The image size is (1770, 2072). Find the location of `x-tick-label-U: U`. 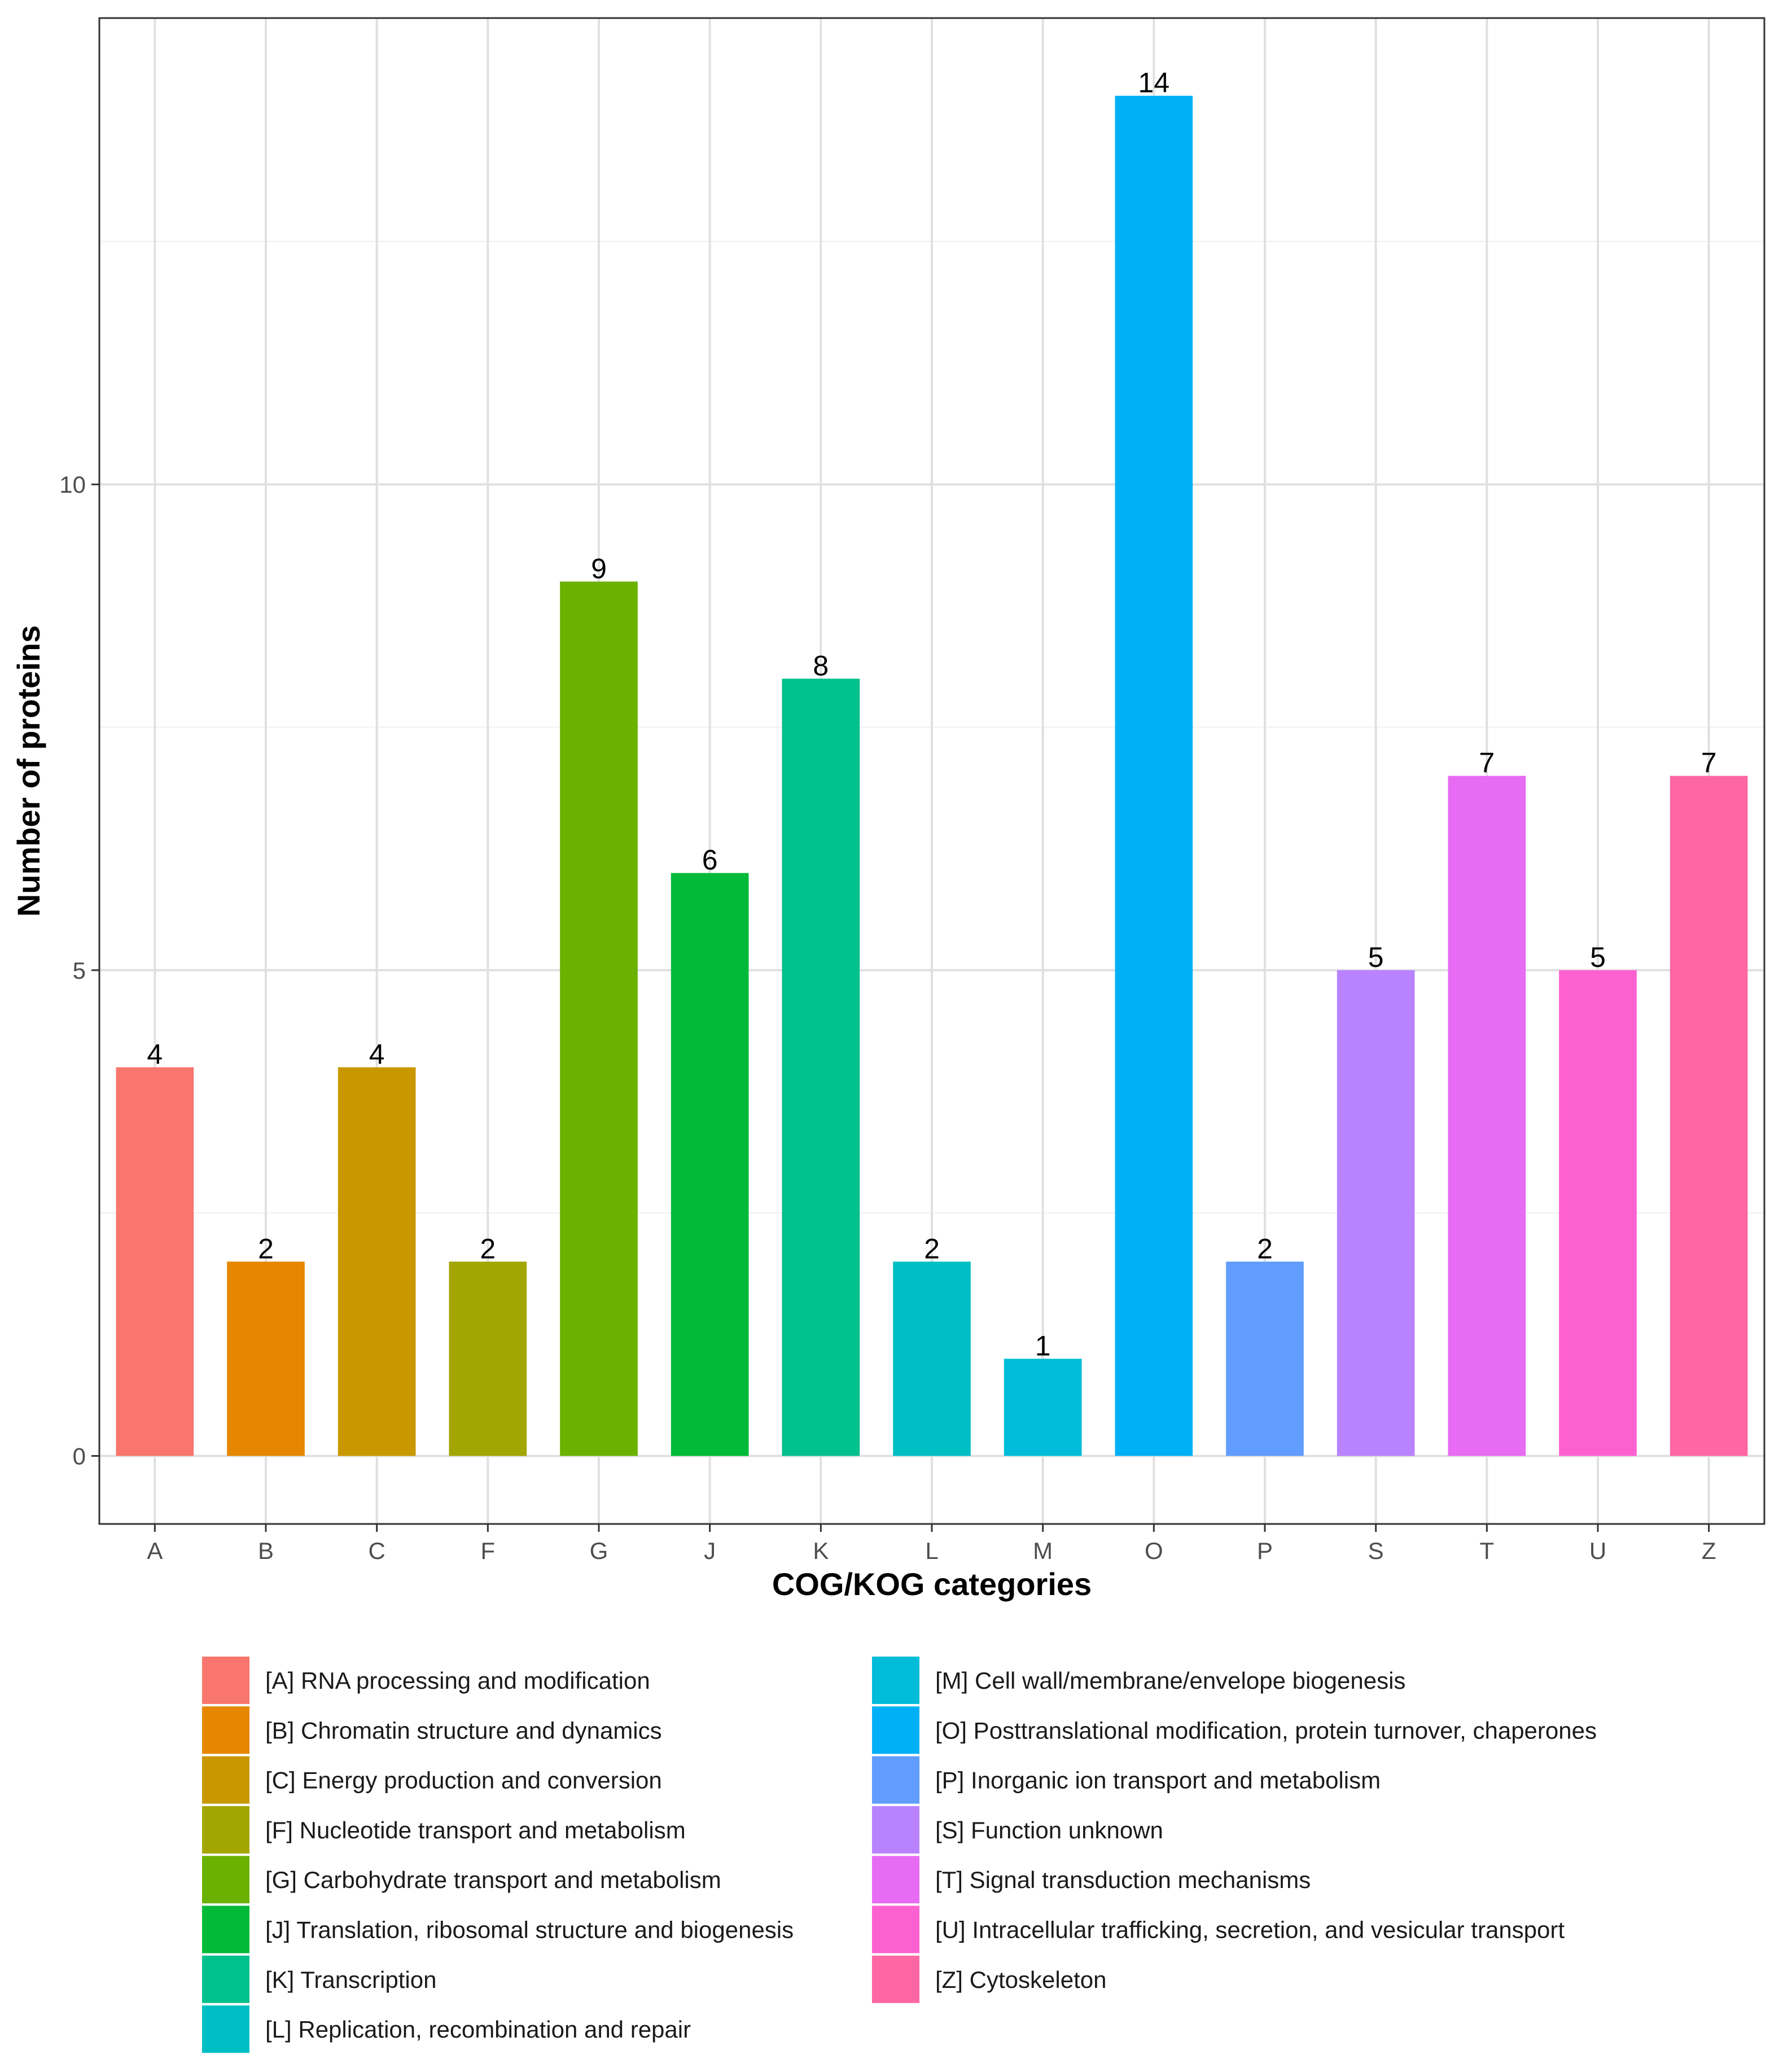

x-tick-label-U: U is located at coordinates (1597, 1550).